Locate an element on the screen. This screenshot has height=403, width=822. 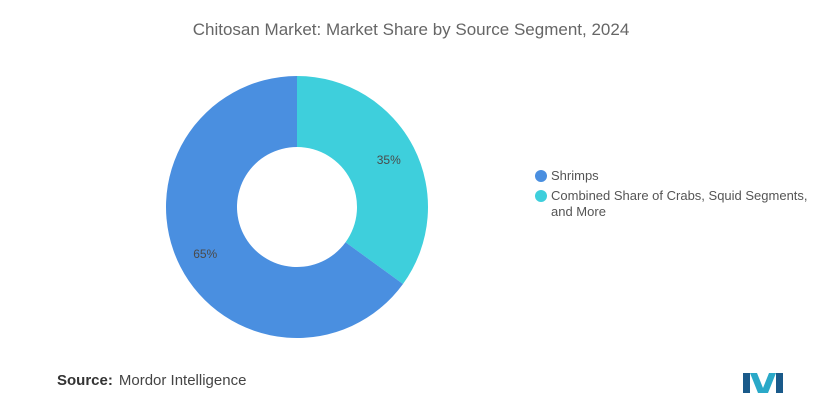
legend-item-shrimps: Shrimps is located at coordinates (675, 176).